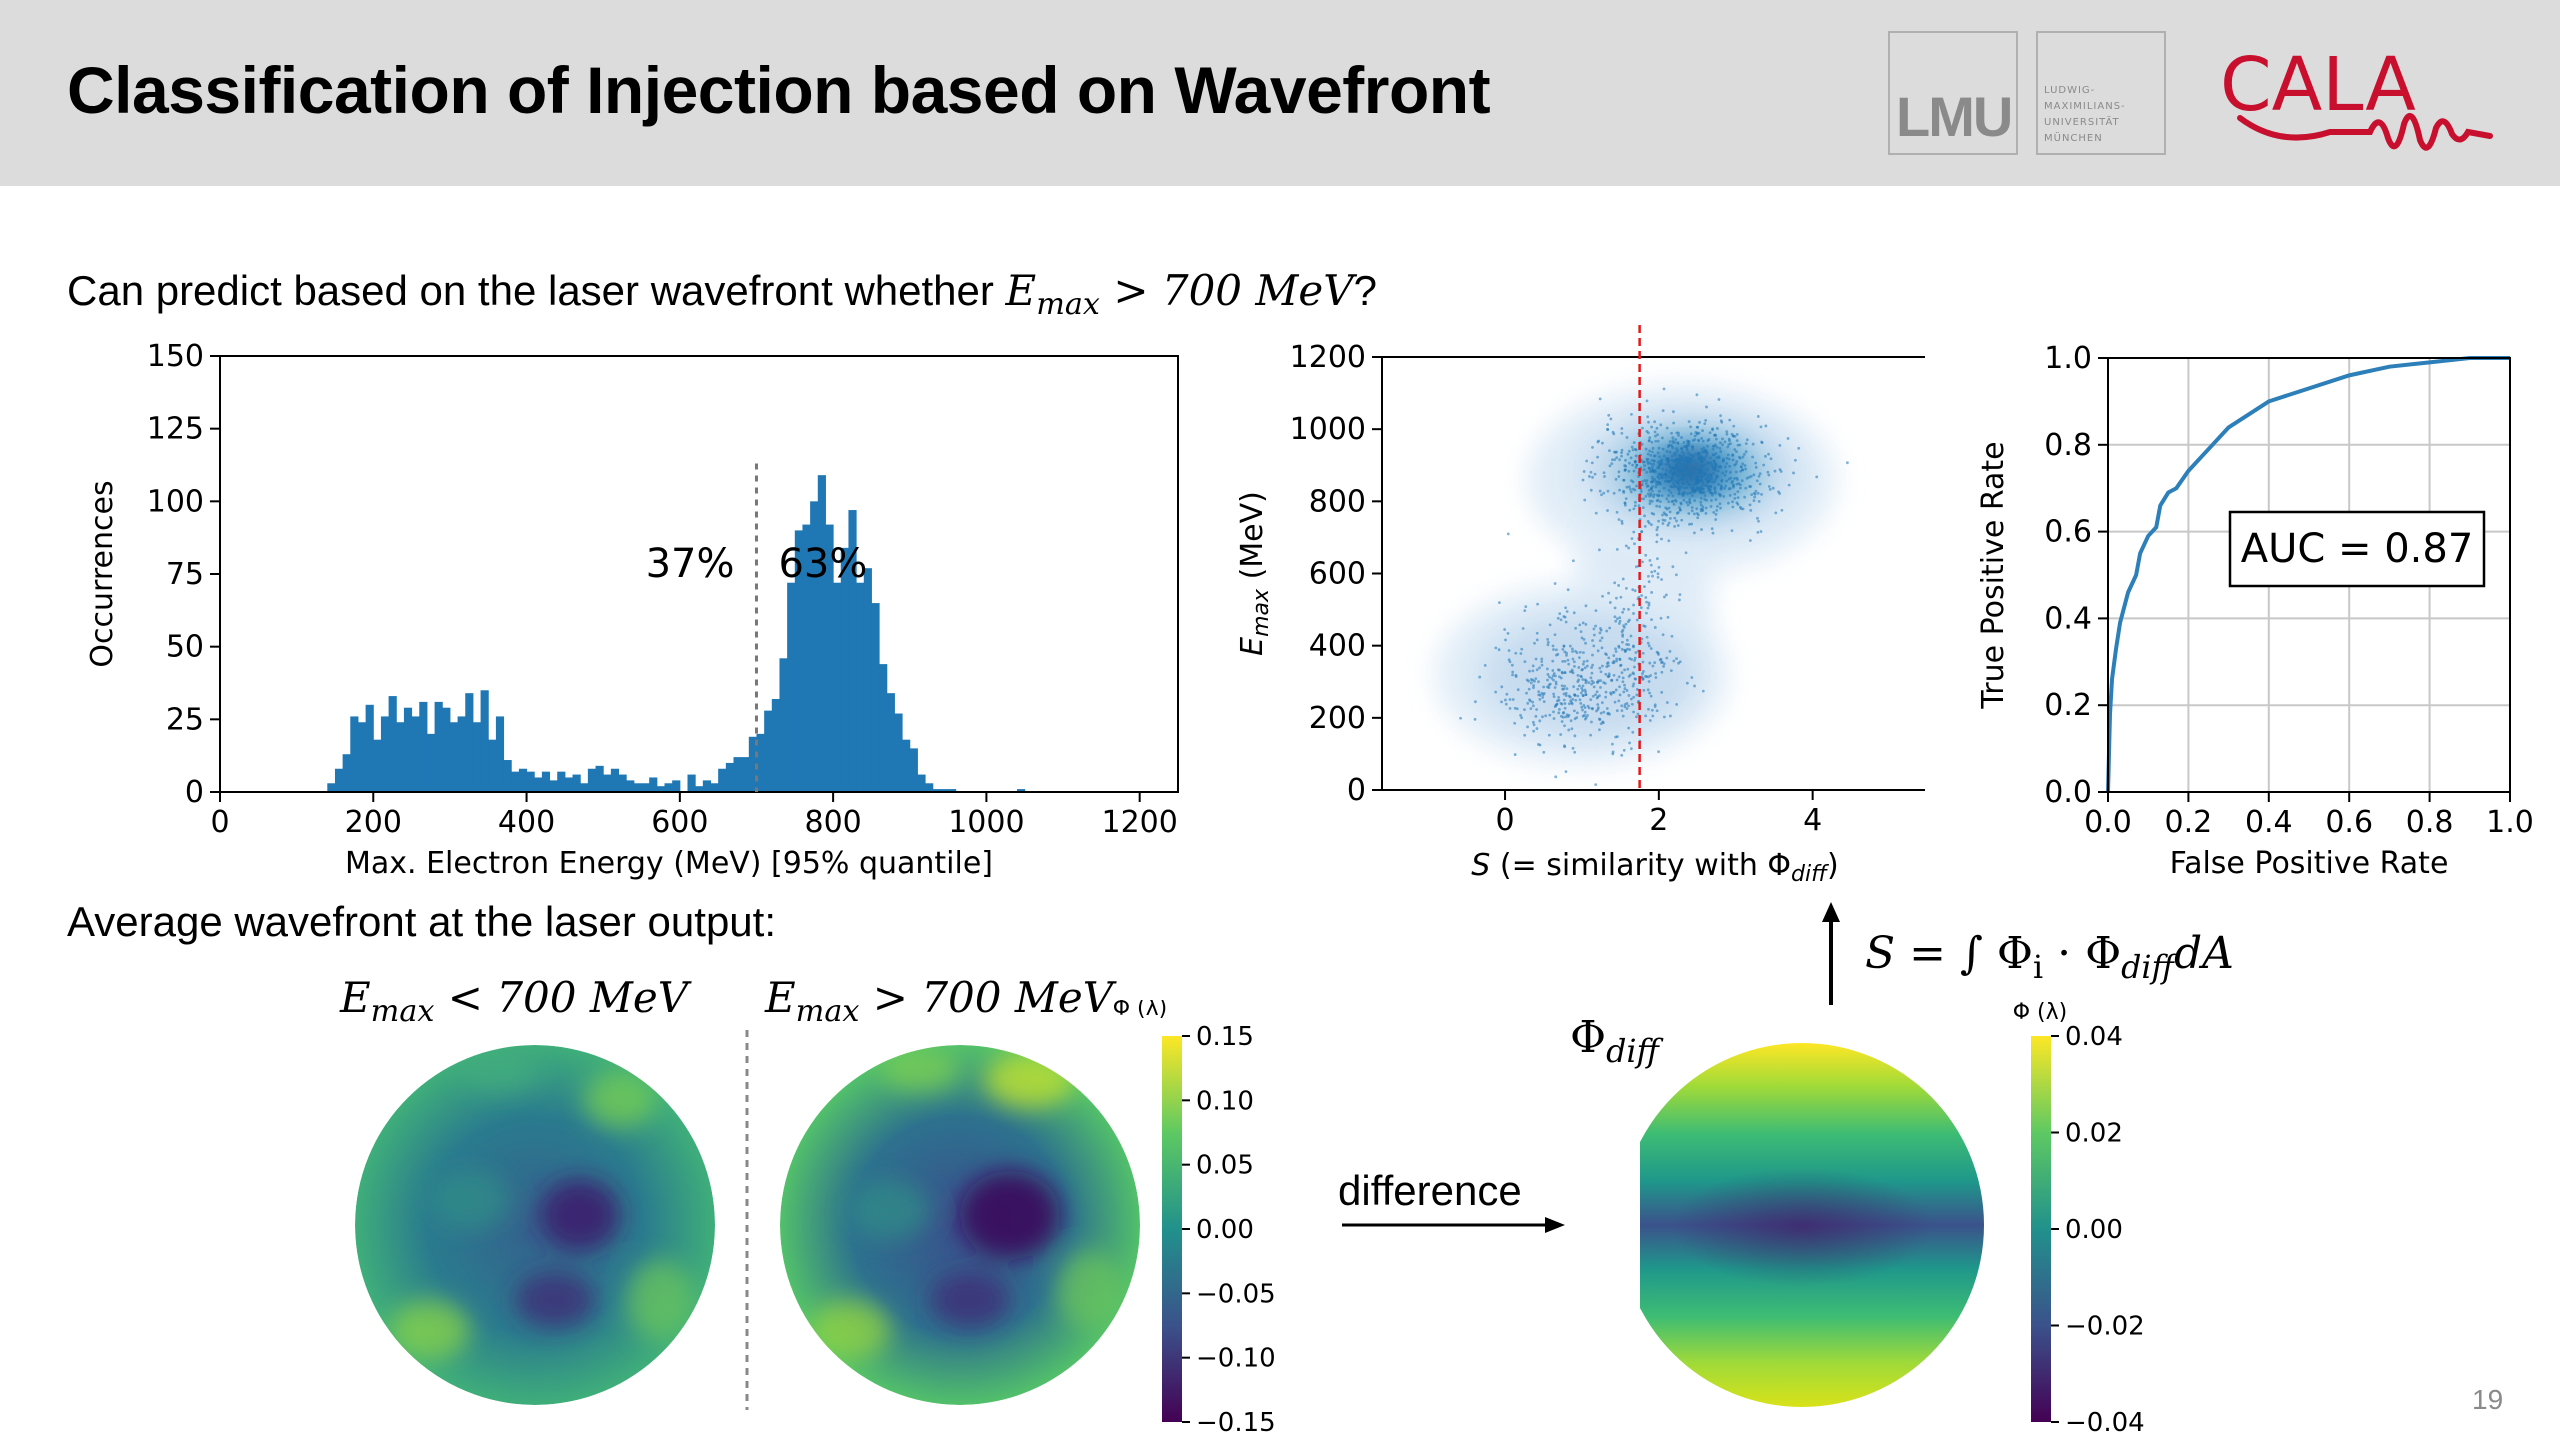 This screenshot has height=1440, width=2560. I want to click on y-tick-label: 0.8, so click(2068, 445).